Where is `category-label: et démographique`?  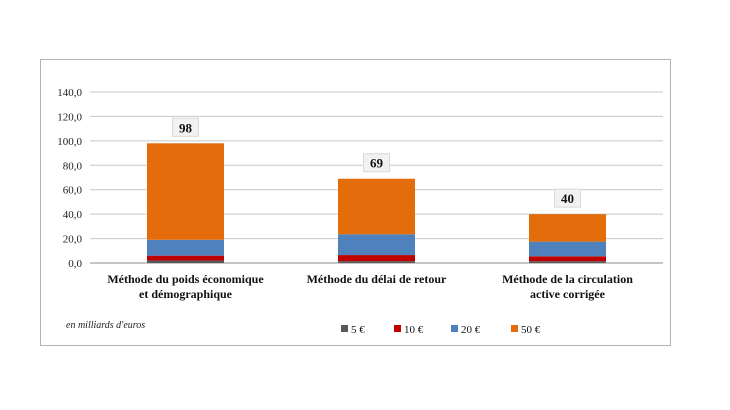 category-label: et démographique is located at coordinates (186, 294).